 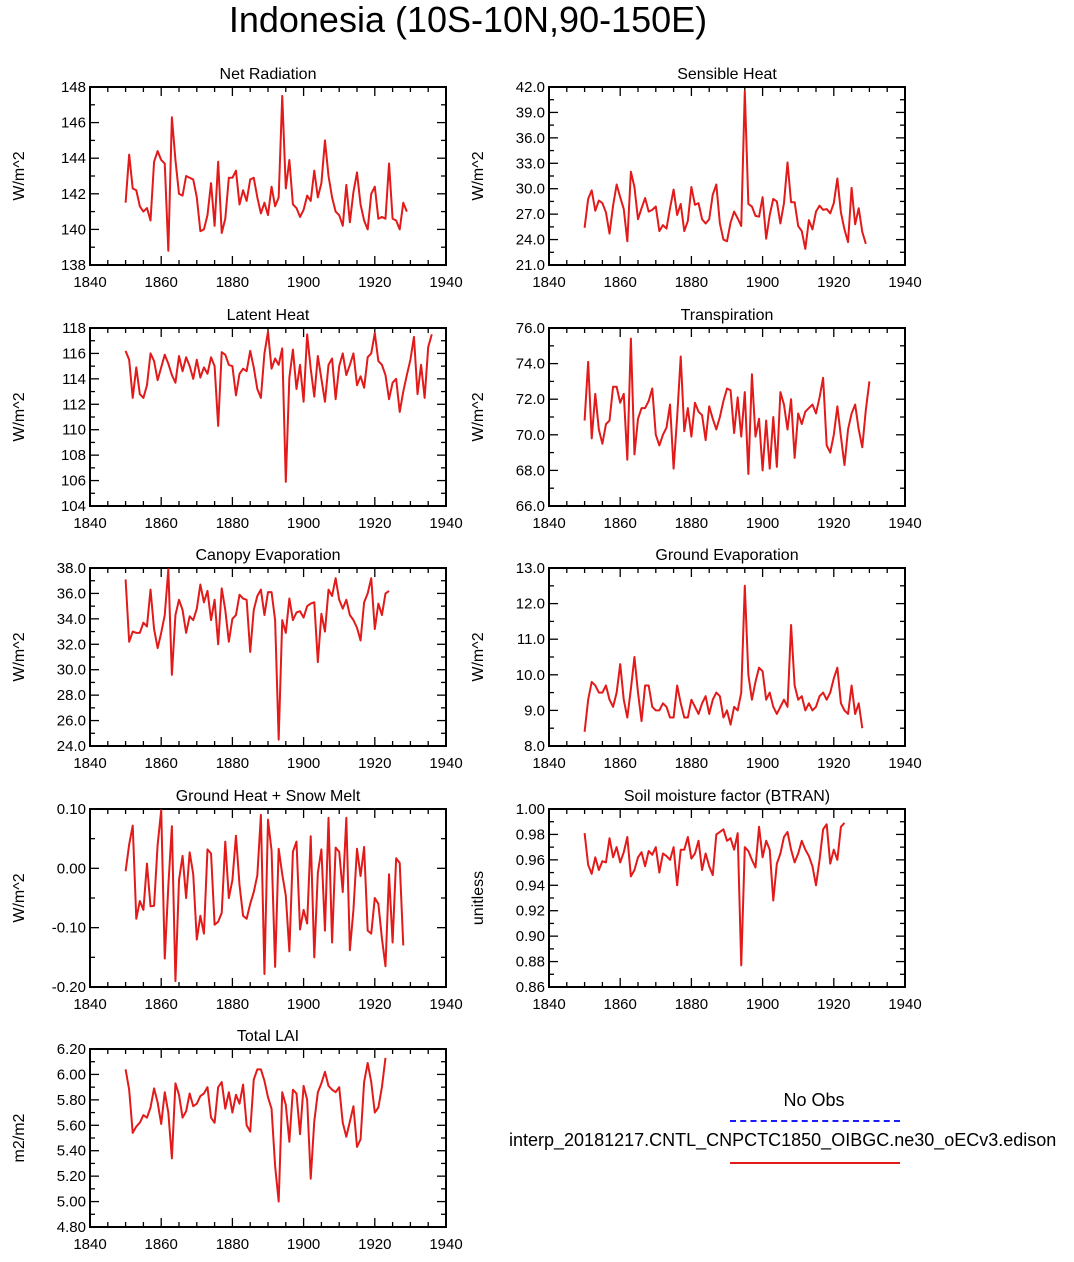 What do you see at coordinates (268, 1036) in the screenshot?
I see `chart-title: Total LAI` at bounding box center [268, 1036].